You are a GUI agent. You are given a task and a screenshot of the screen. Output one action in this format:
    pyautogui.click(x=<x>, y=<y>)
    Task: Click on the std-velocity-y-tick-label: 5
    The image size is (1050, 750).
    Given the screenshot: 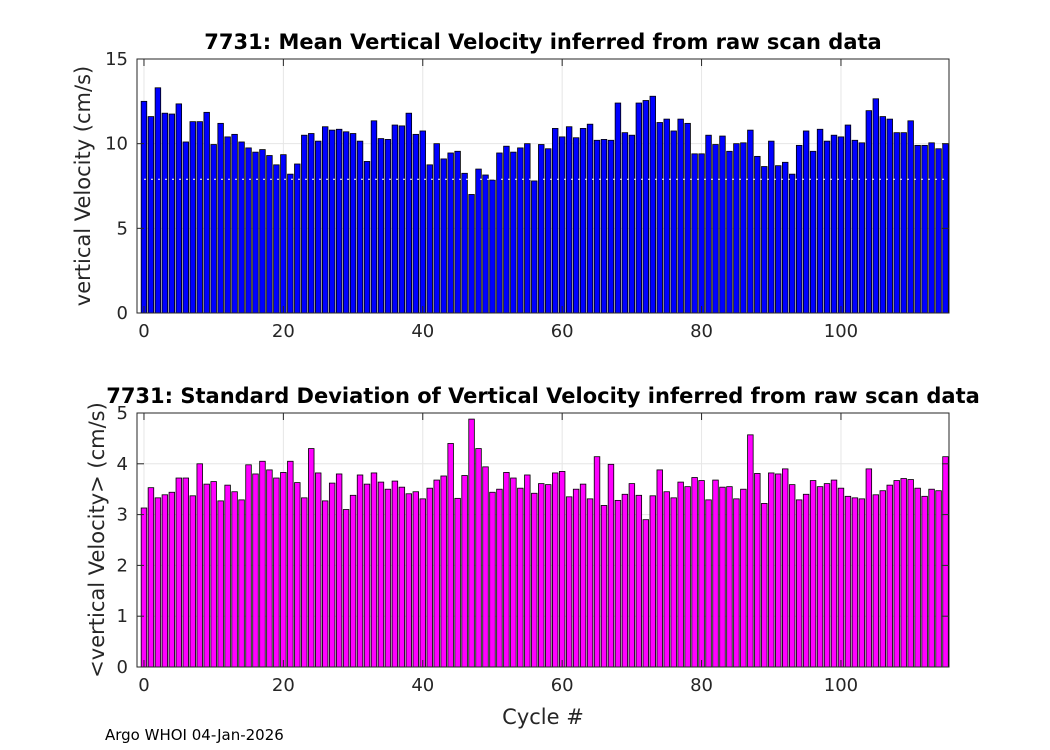 What is the action you would take?
    pyautogui.click(x=122, y=413)
    